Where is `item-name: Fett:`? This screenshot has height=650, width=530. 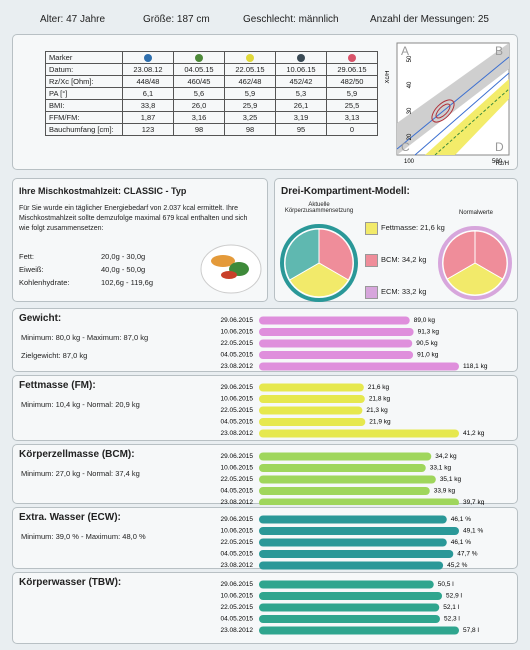
item-name: Fett: is located at coordinates (27, 256).